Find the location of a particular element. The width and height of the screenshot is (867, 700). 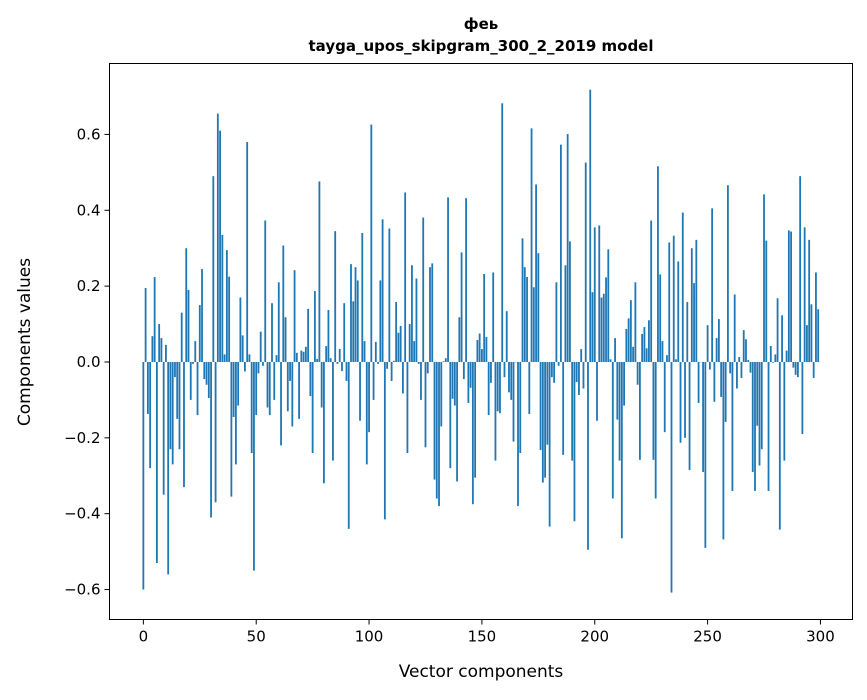

y-tick-label: 0.2 is located at coordinates (89, 286).